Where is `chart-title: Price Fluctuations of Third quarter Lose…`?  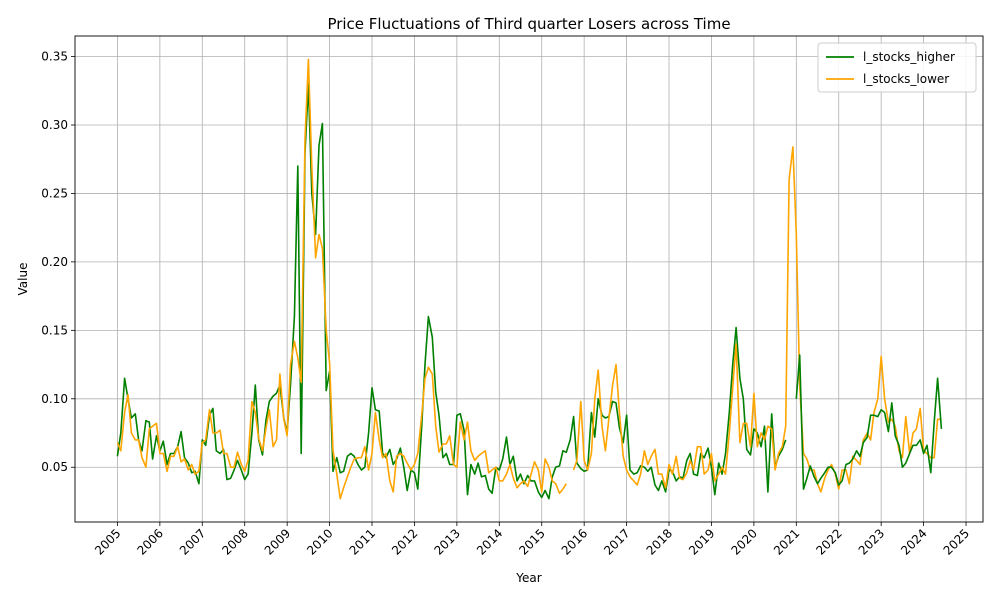
chart-title: Price Fluctuations of Third quarter Lose… is located at coordinates (528, 24).